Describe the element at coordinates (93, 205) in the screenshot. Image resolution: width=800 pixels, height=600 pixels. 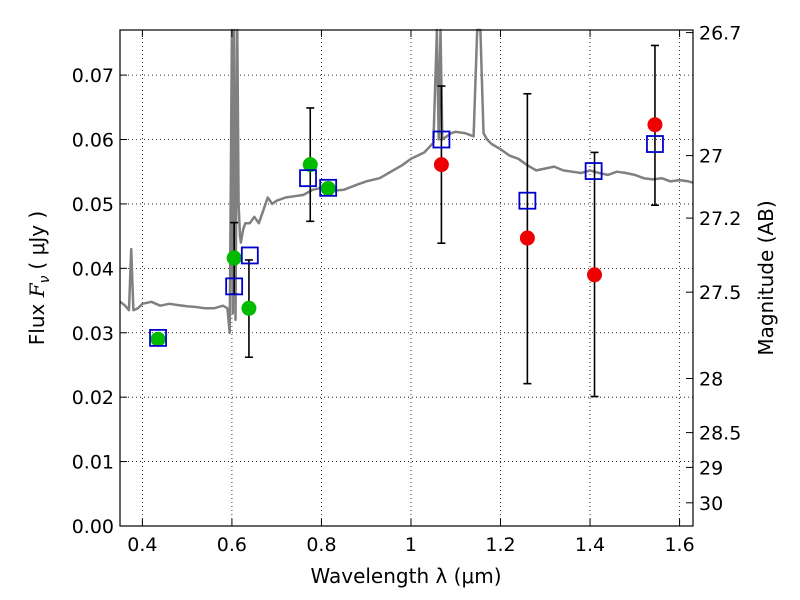
I see `y-tick-label: 0.05` at that location.